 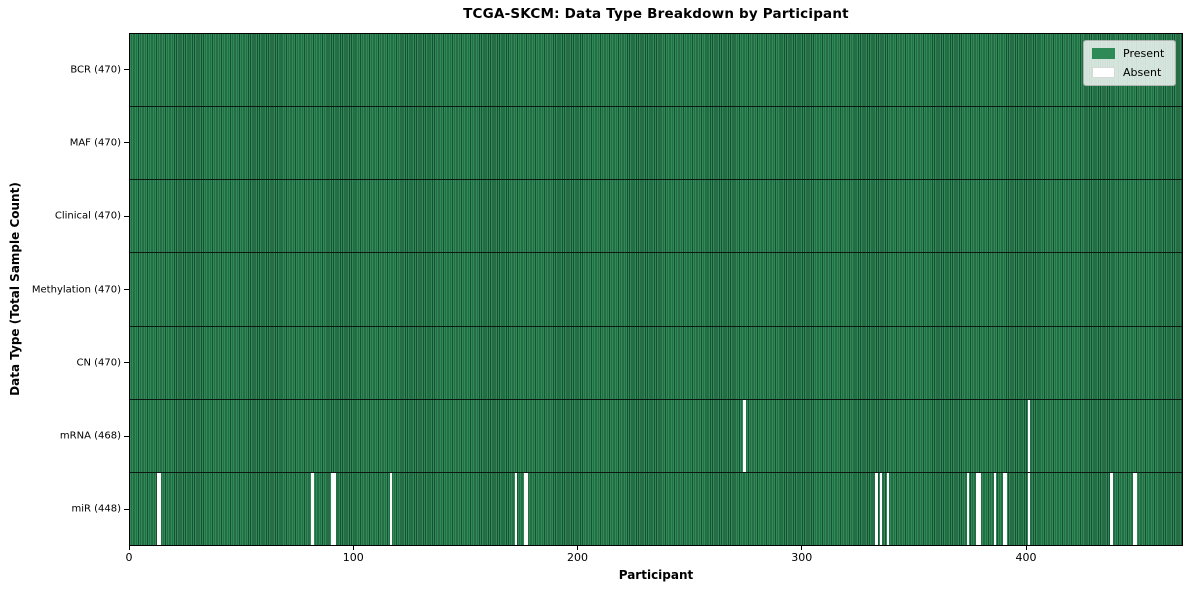 I want to click on legend-label: Absent, so click(x=1142, y=72).